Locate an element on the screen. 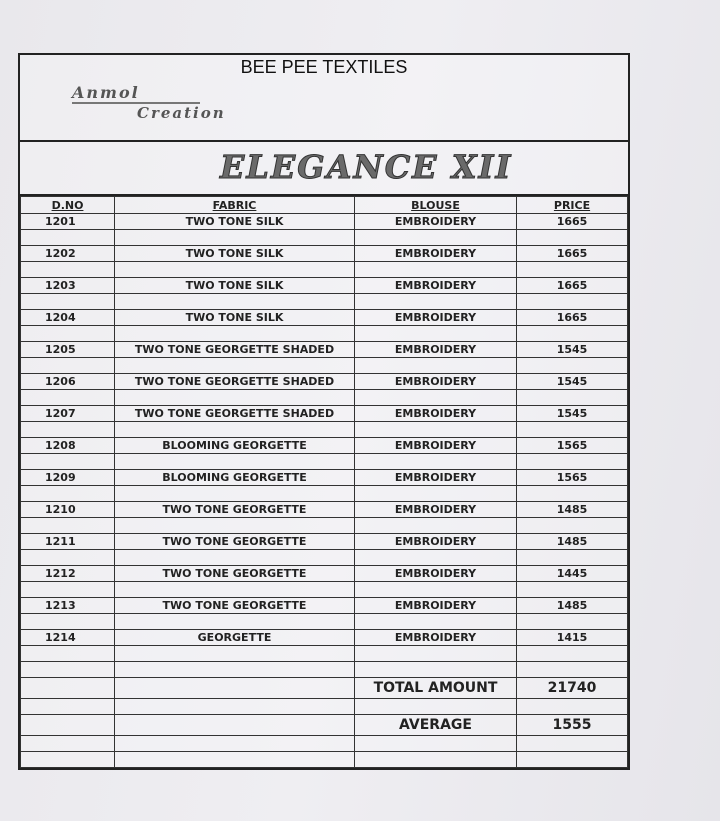  price: 1545 is located at coordinates (572, 381).